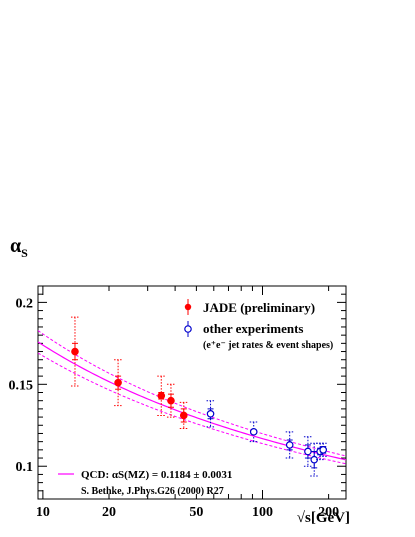 Image resolution: width=415 pixels, height=537 pixels. What do you see at coordinates (152, 491) in the screenshot?
I see `qcd-reference: S. Bethke, J.Phys.G26 (2000) R27` at bounding box center [152, 491].